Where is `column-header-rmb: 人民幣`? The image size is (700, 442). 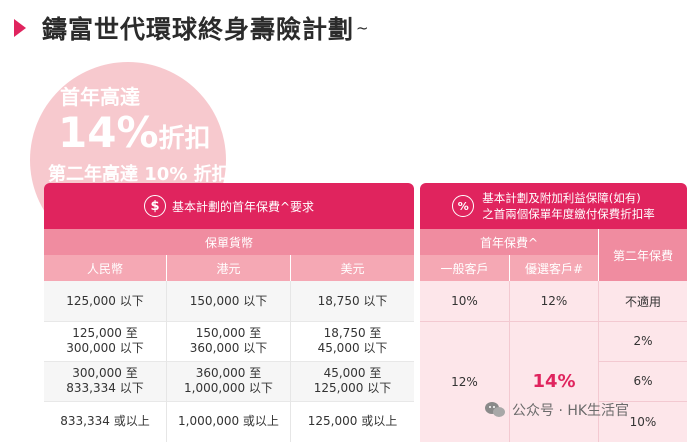 column-header-rmb: 人民幣 is located at coordinates (105, 268).